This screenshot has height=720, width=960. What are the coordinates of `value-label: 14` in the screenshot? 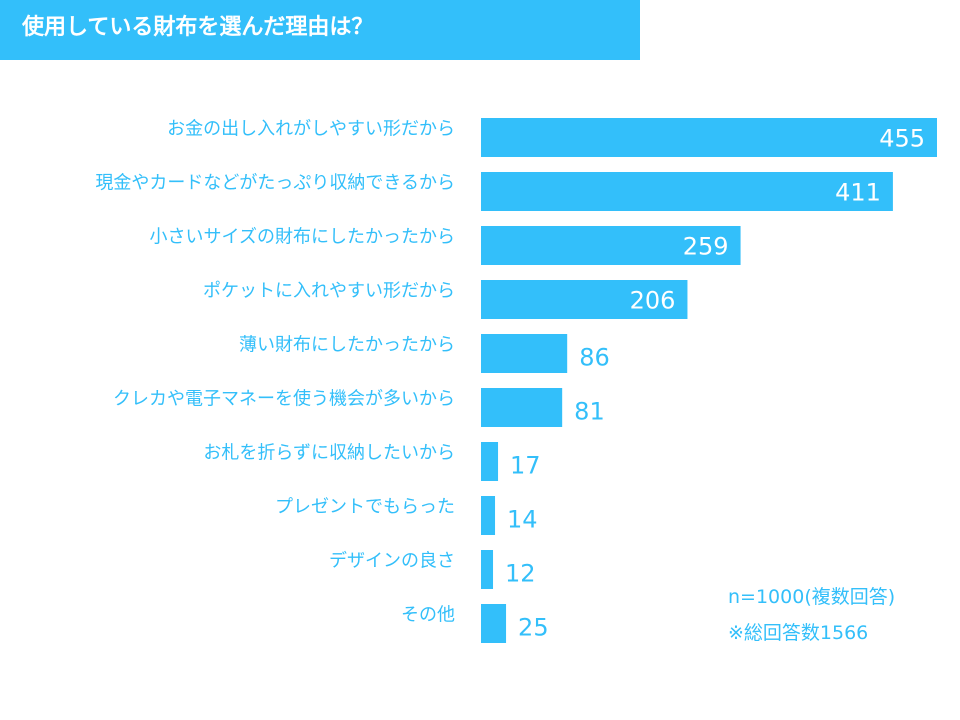 It's located at (522, 520).